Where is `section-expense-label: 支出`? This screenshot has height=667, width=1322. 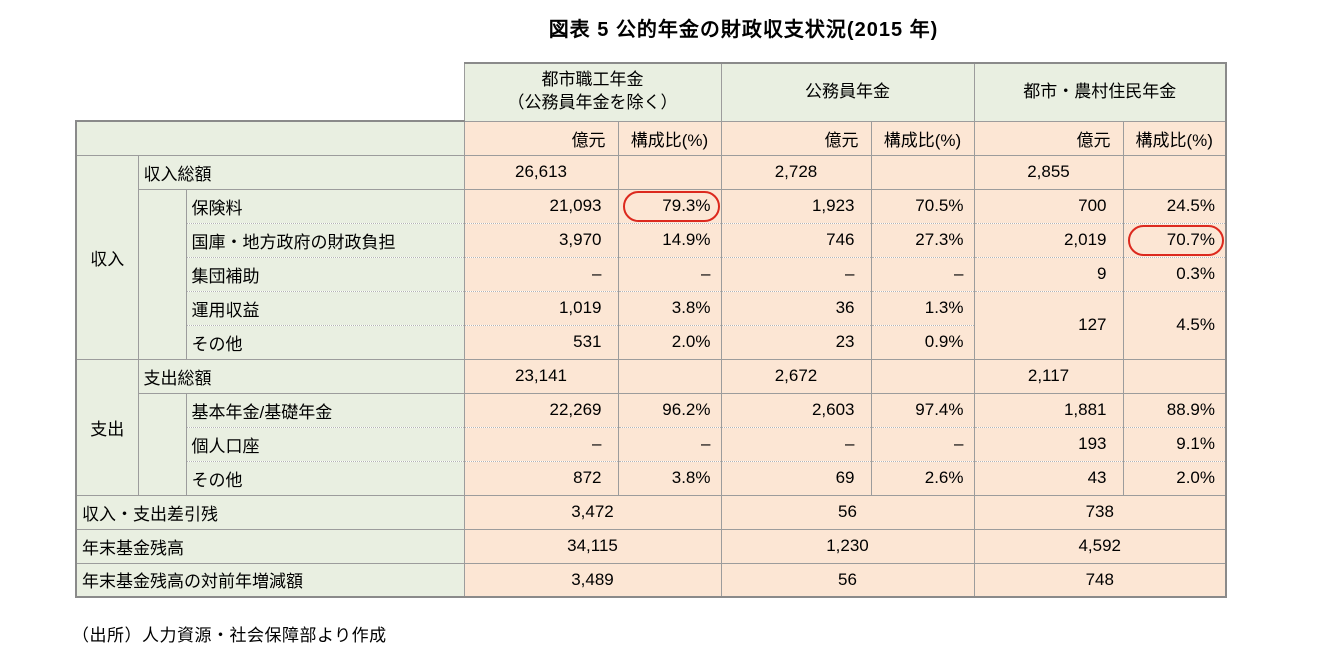
section-expense-label: 支出 is located at coordinates (106, 426).